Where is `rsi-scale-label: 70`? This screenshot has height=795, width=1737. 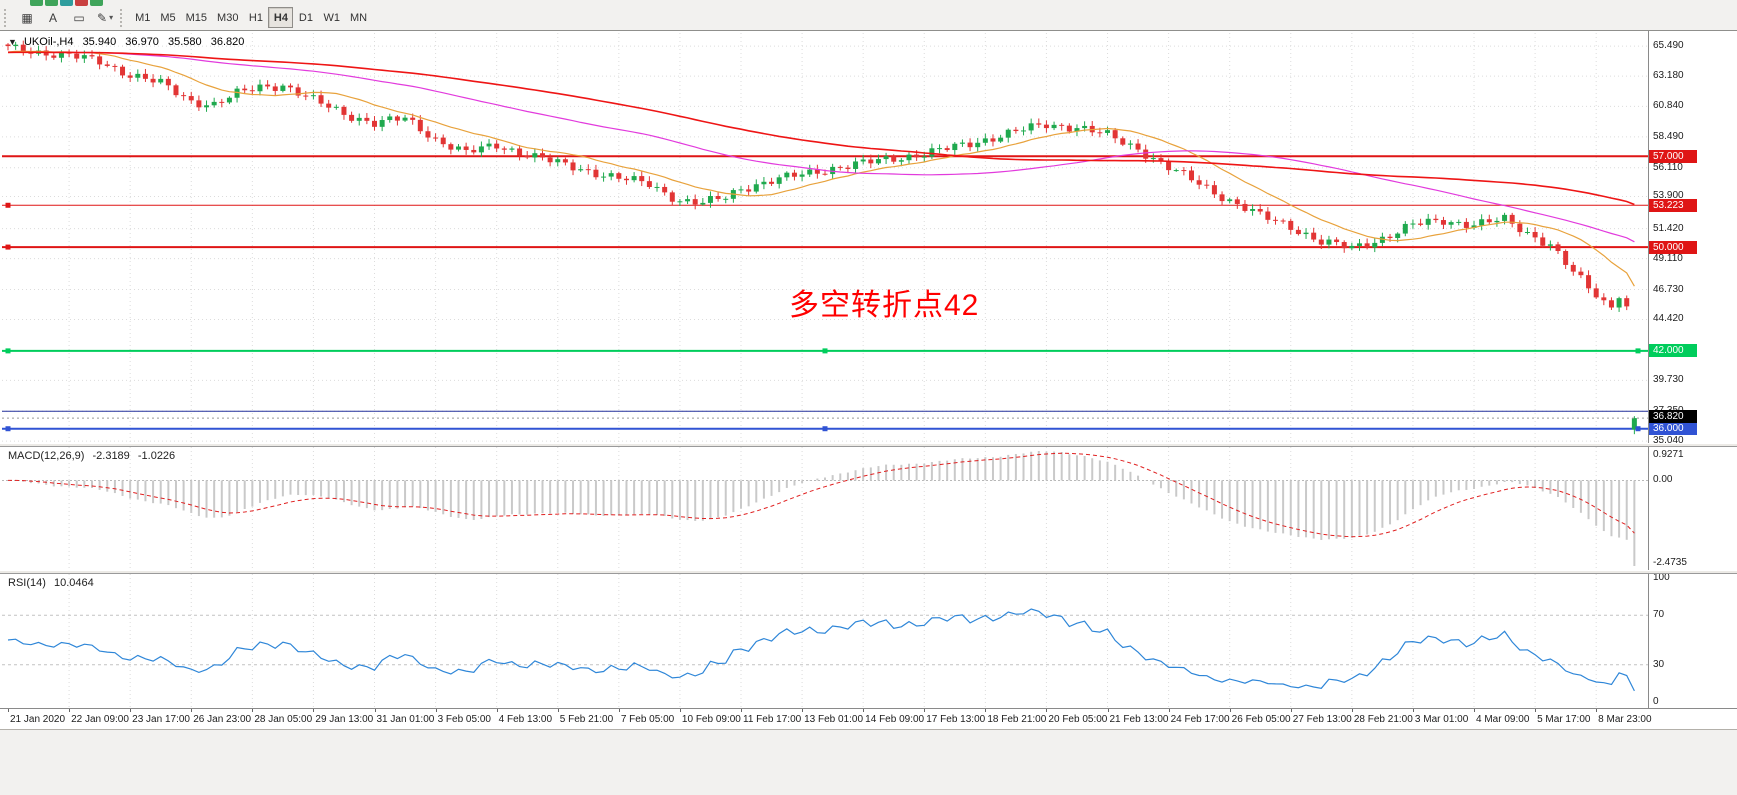 rsi-scale-label: 70 is located at coordinates (1659, 615).